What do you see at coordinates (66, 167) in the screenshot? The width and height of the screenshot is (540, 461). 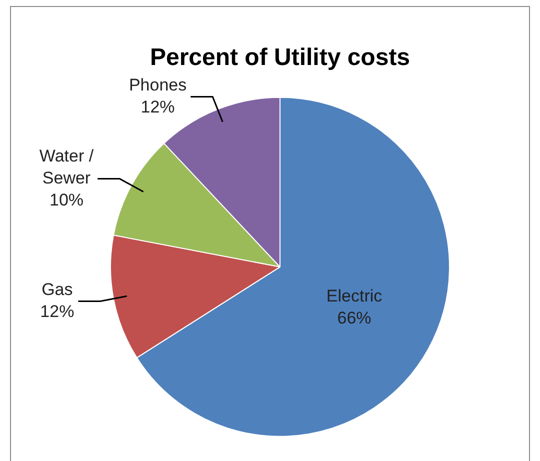 I see `slice-label: Water / Sewer` at bounding box center [66, 167].